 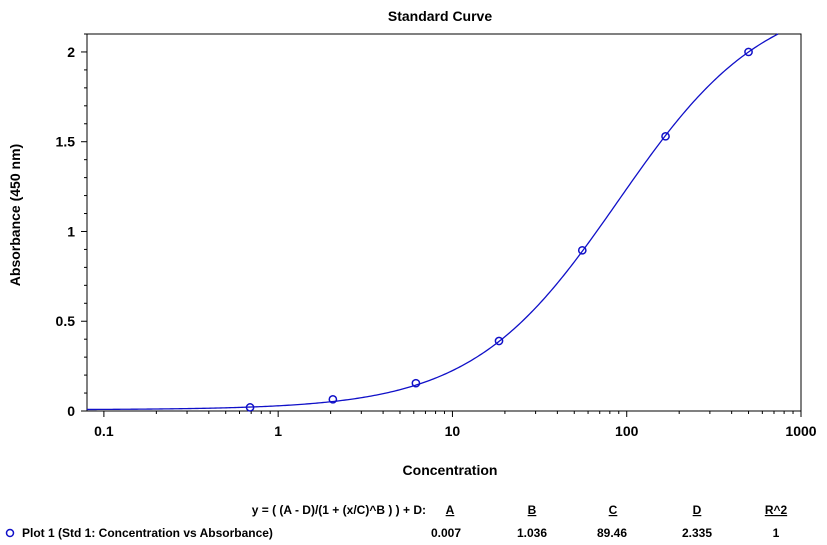 I want to click on x-tick-label: 0.1, so click(x=104, y=431).